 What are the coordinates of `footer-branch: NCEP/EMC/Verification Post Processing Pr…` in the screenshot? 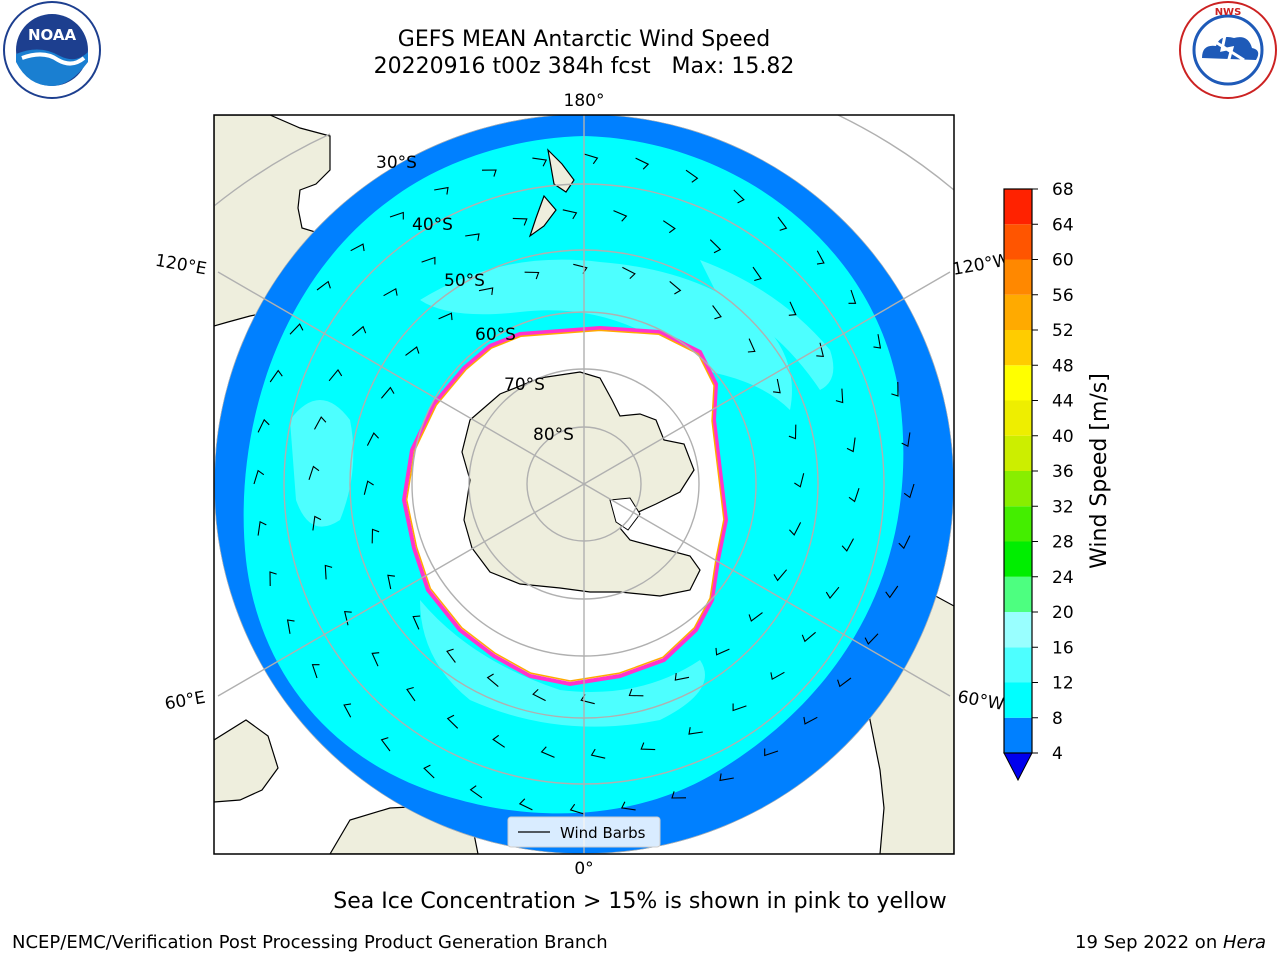 It's located at (310, 942).